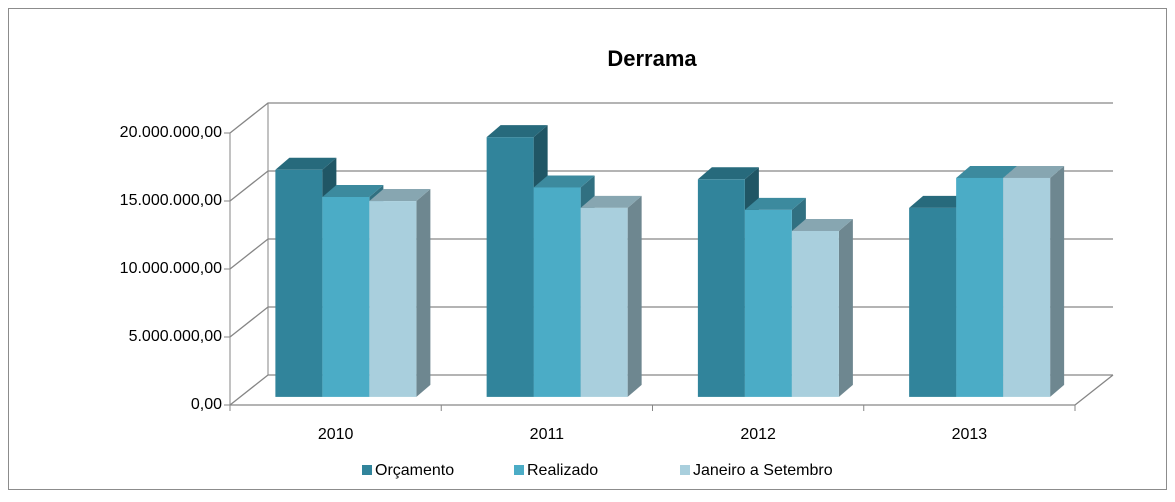  I want to click on legend-label: Janeiro a Setembro, so click(763, 470).